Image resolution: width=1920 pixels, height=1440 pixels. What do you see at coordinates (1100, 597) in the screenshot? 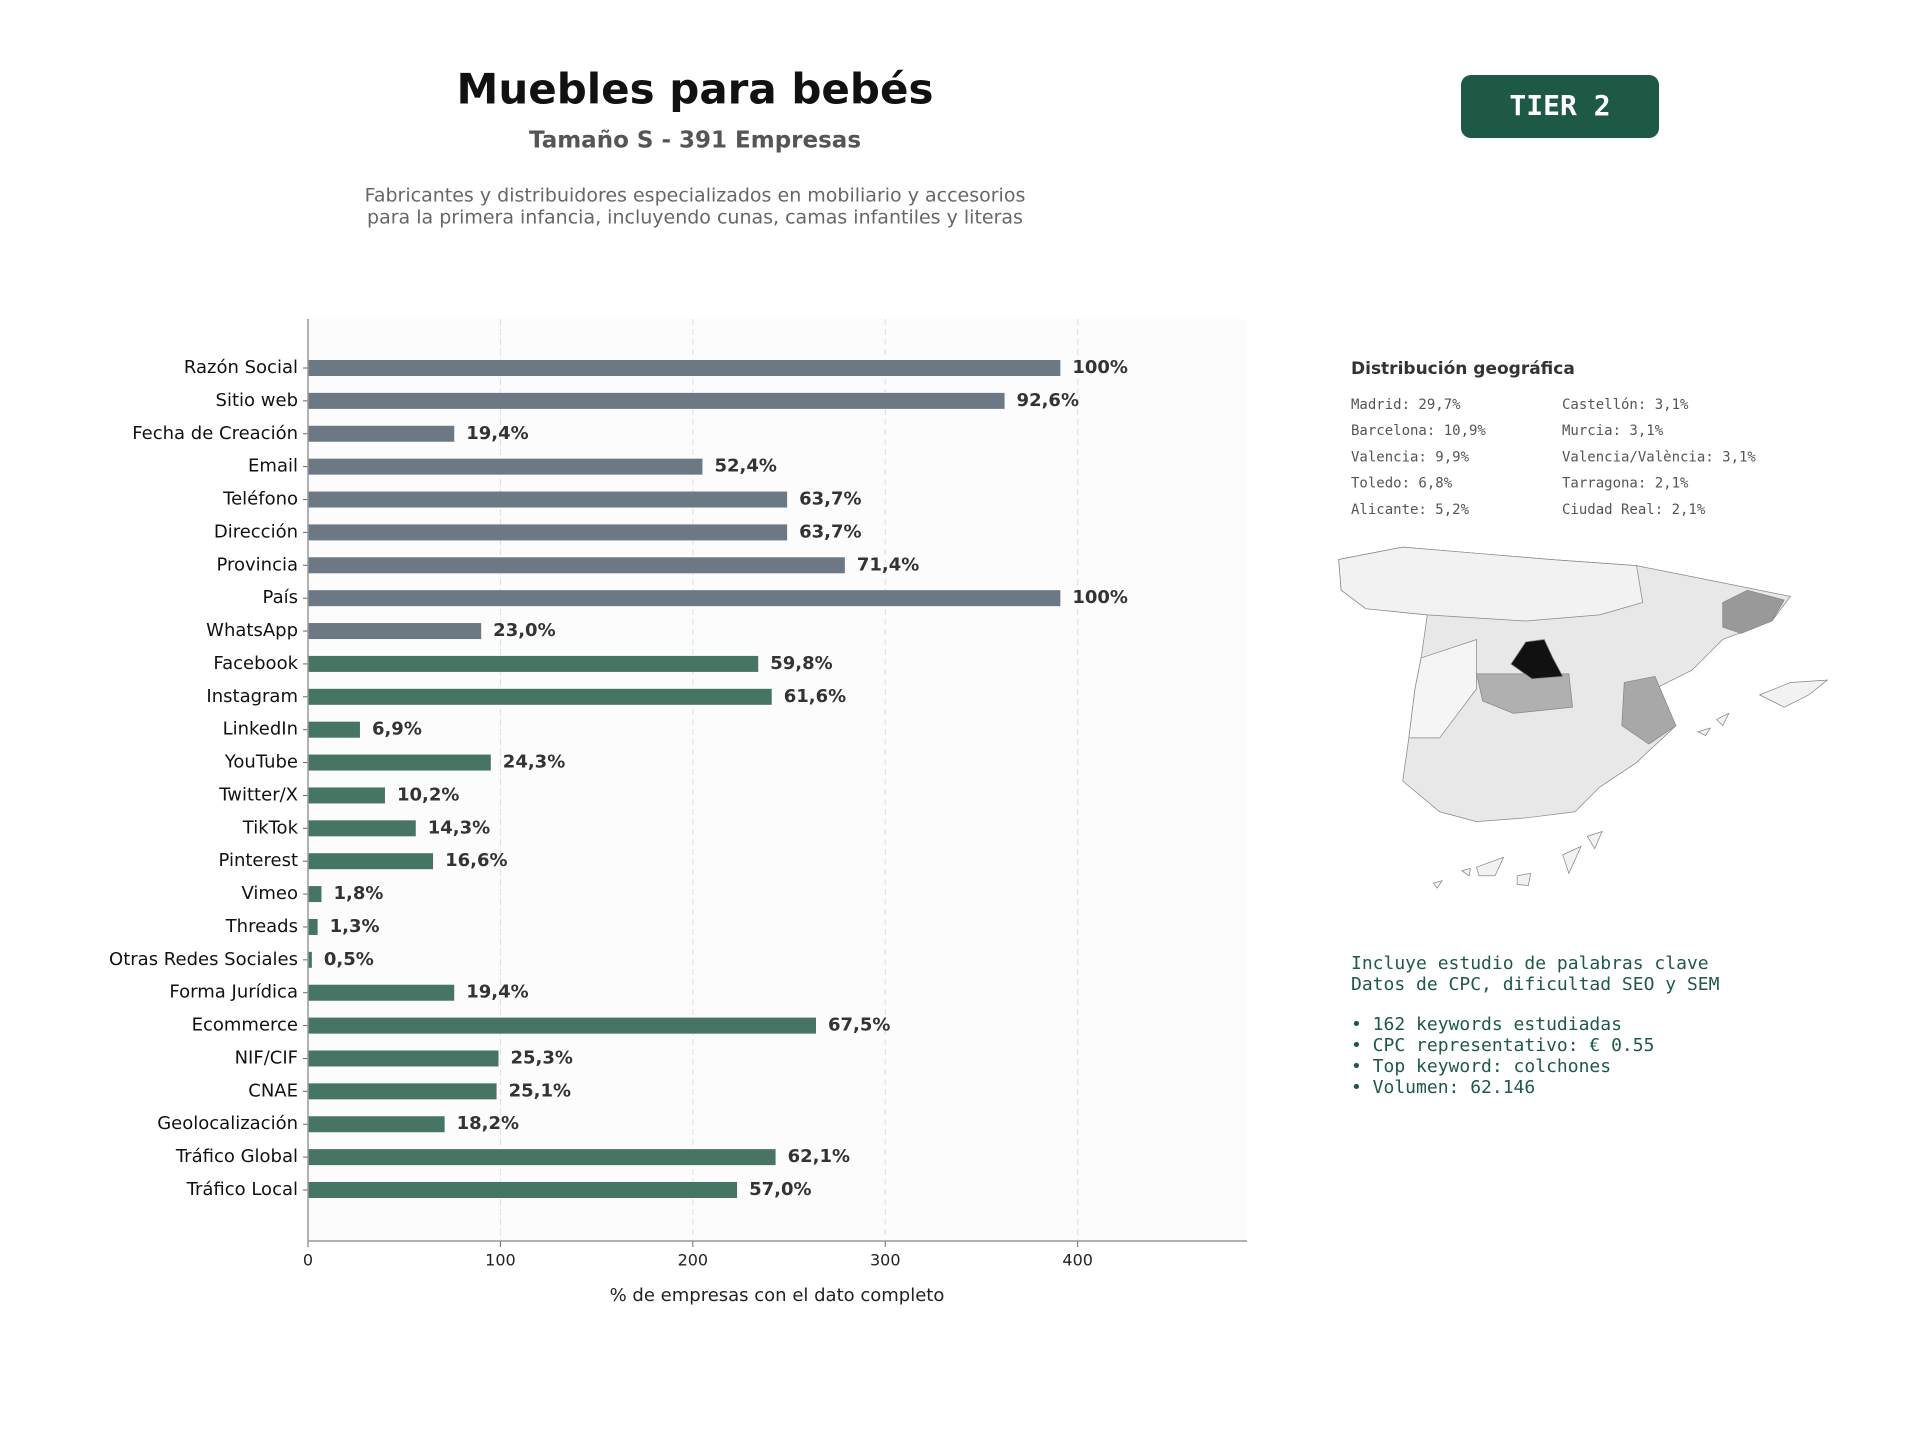
I see `value-label: 100%` at bounding box center [1100, 597].